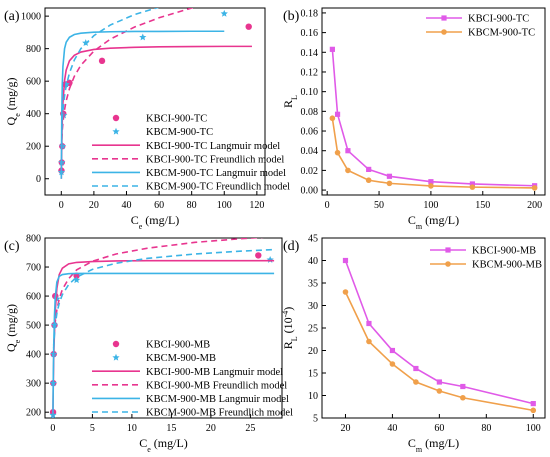 The height and width of the screenshot is (457, 550). I want to click on panel-label: (a), so click(12, 16).